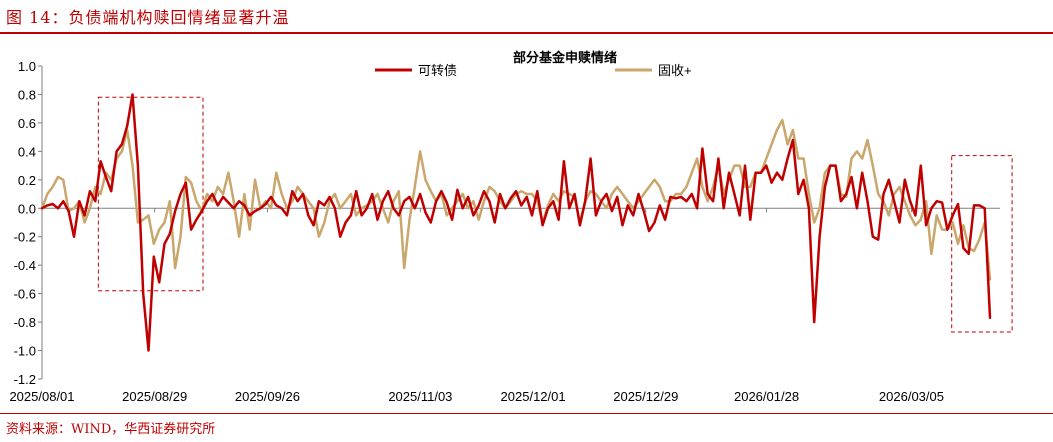 Image resolution: width=1053 pixels, height=442 pixels. Describe the element at coordinates (27, 66) in the screenshot. I see `y-tick-label: 1.0` at that location.